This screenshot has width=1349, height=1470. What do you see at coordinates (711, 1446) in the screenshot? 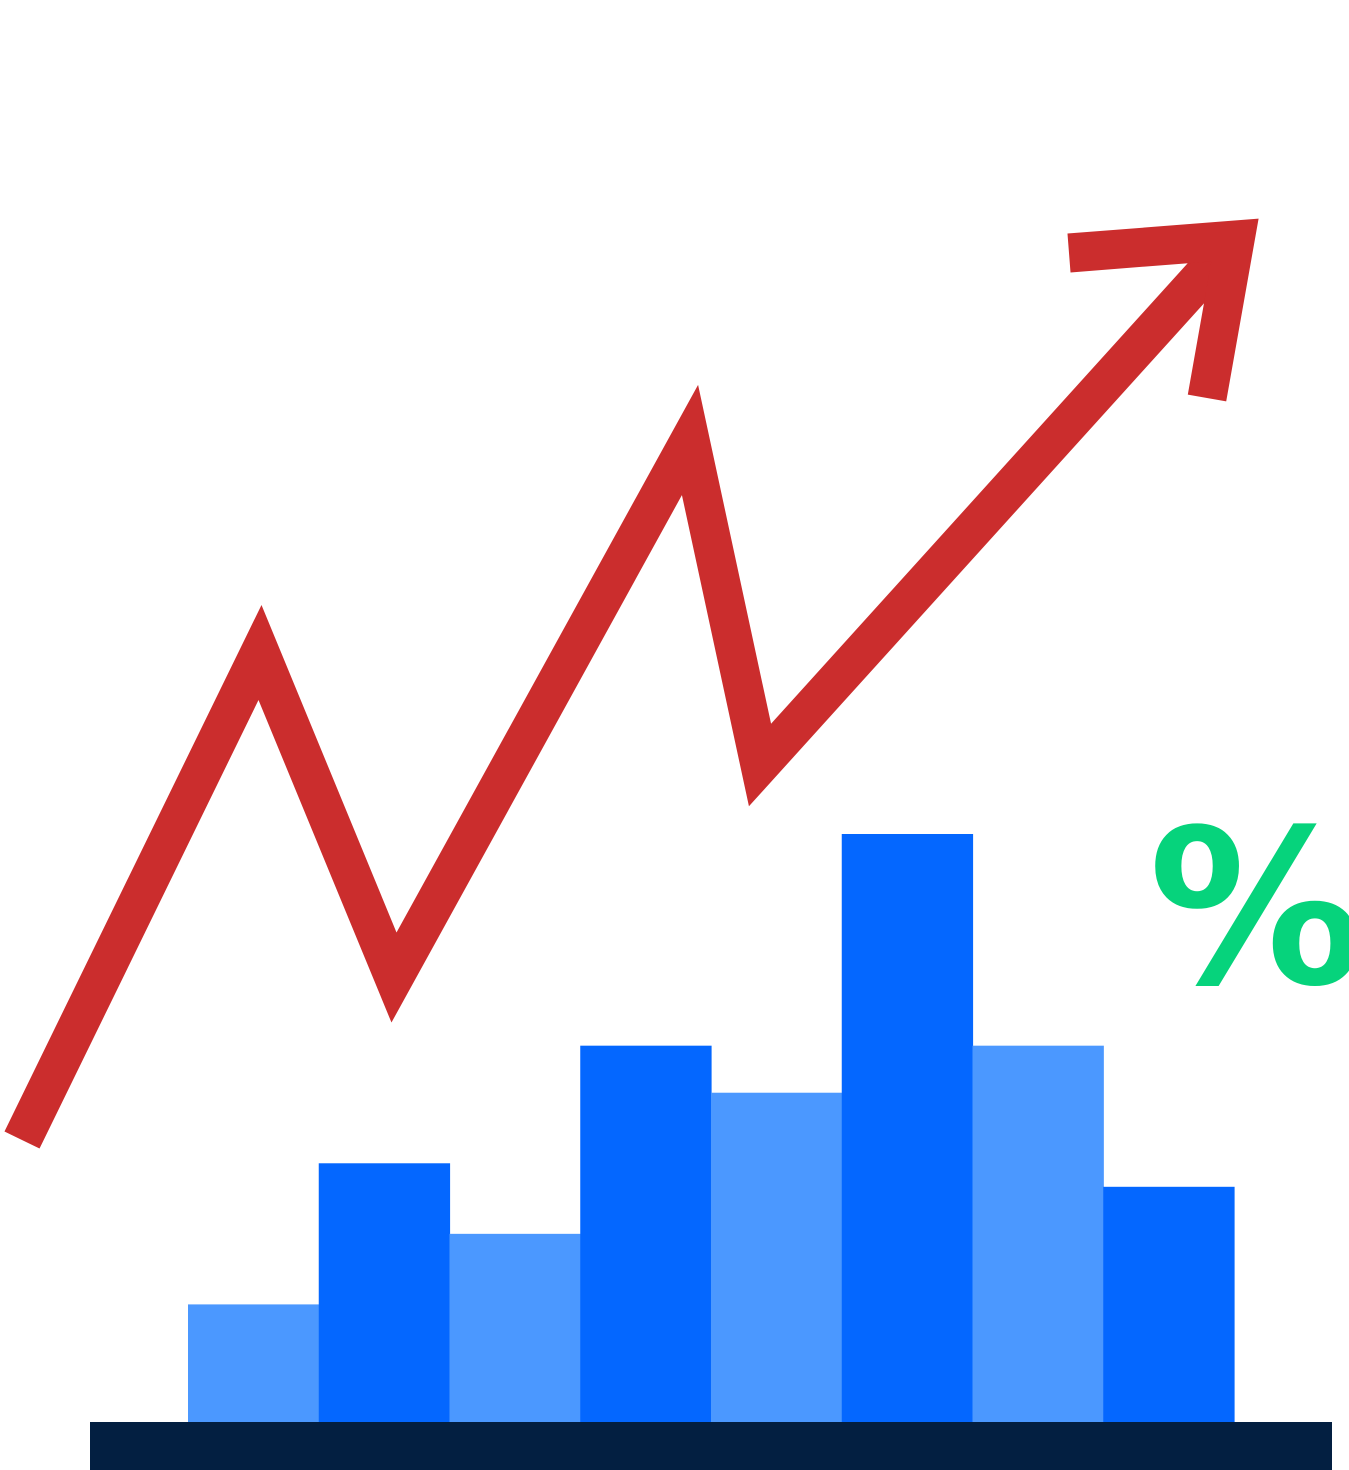
I see `chart-baseline` at bounding box center [711, 1446].